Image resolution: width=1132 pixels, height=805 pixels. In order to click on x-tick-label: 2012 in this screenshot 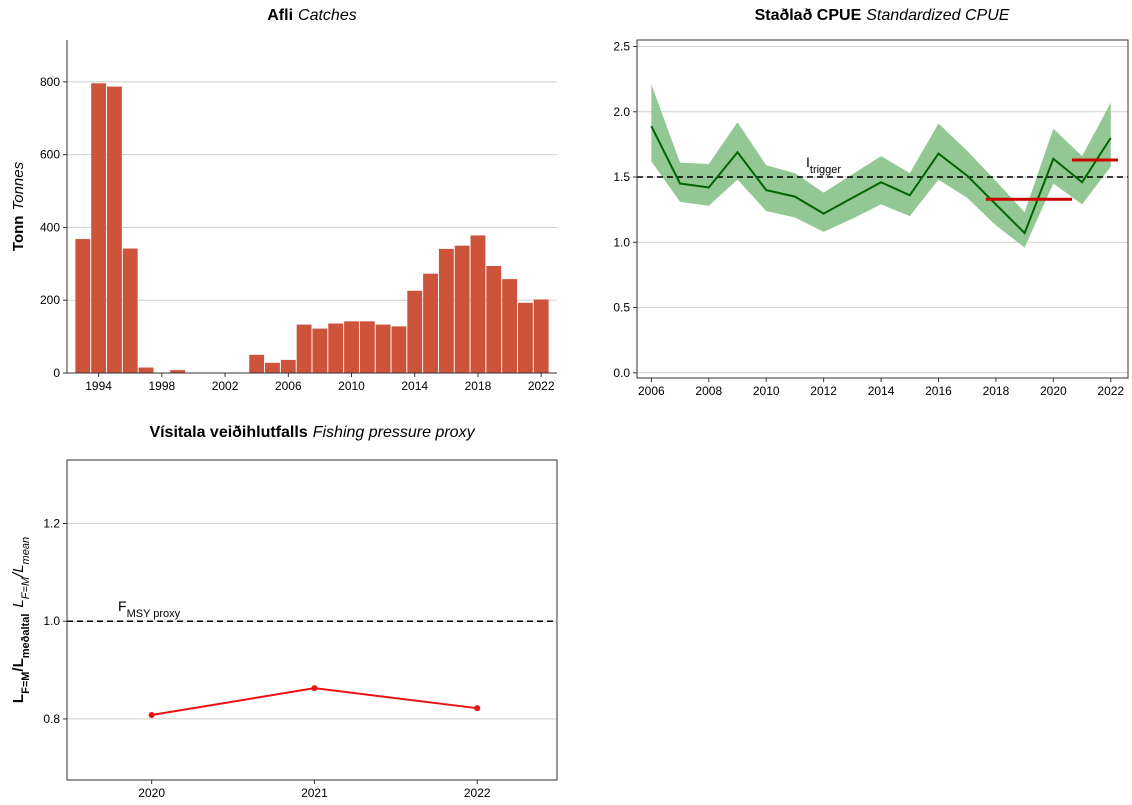, I will do `click(823, 391)`.